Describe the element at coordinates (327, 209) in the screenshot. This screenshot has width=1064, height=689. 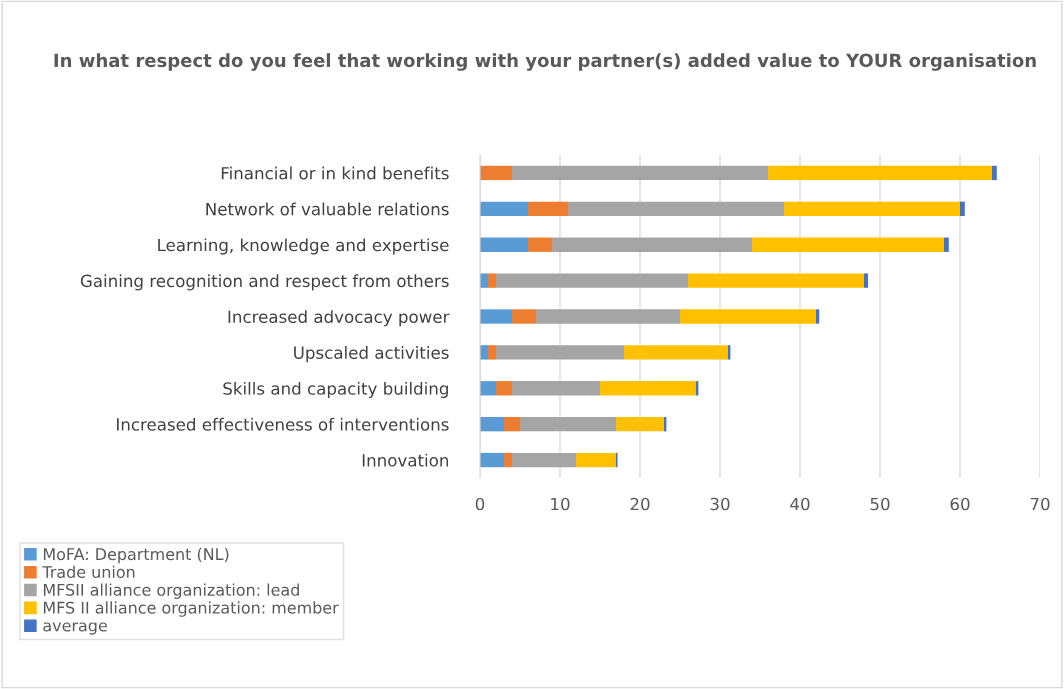
I see `y-tick-label: Network of valuable relations` at that location.